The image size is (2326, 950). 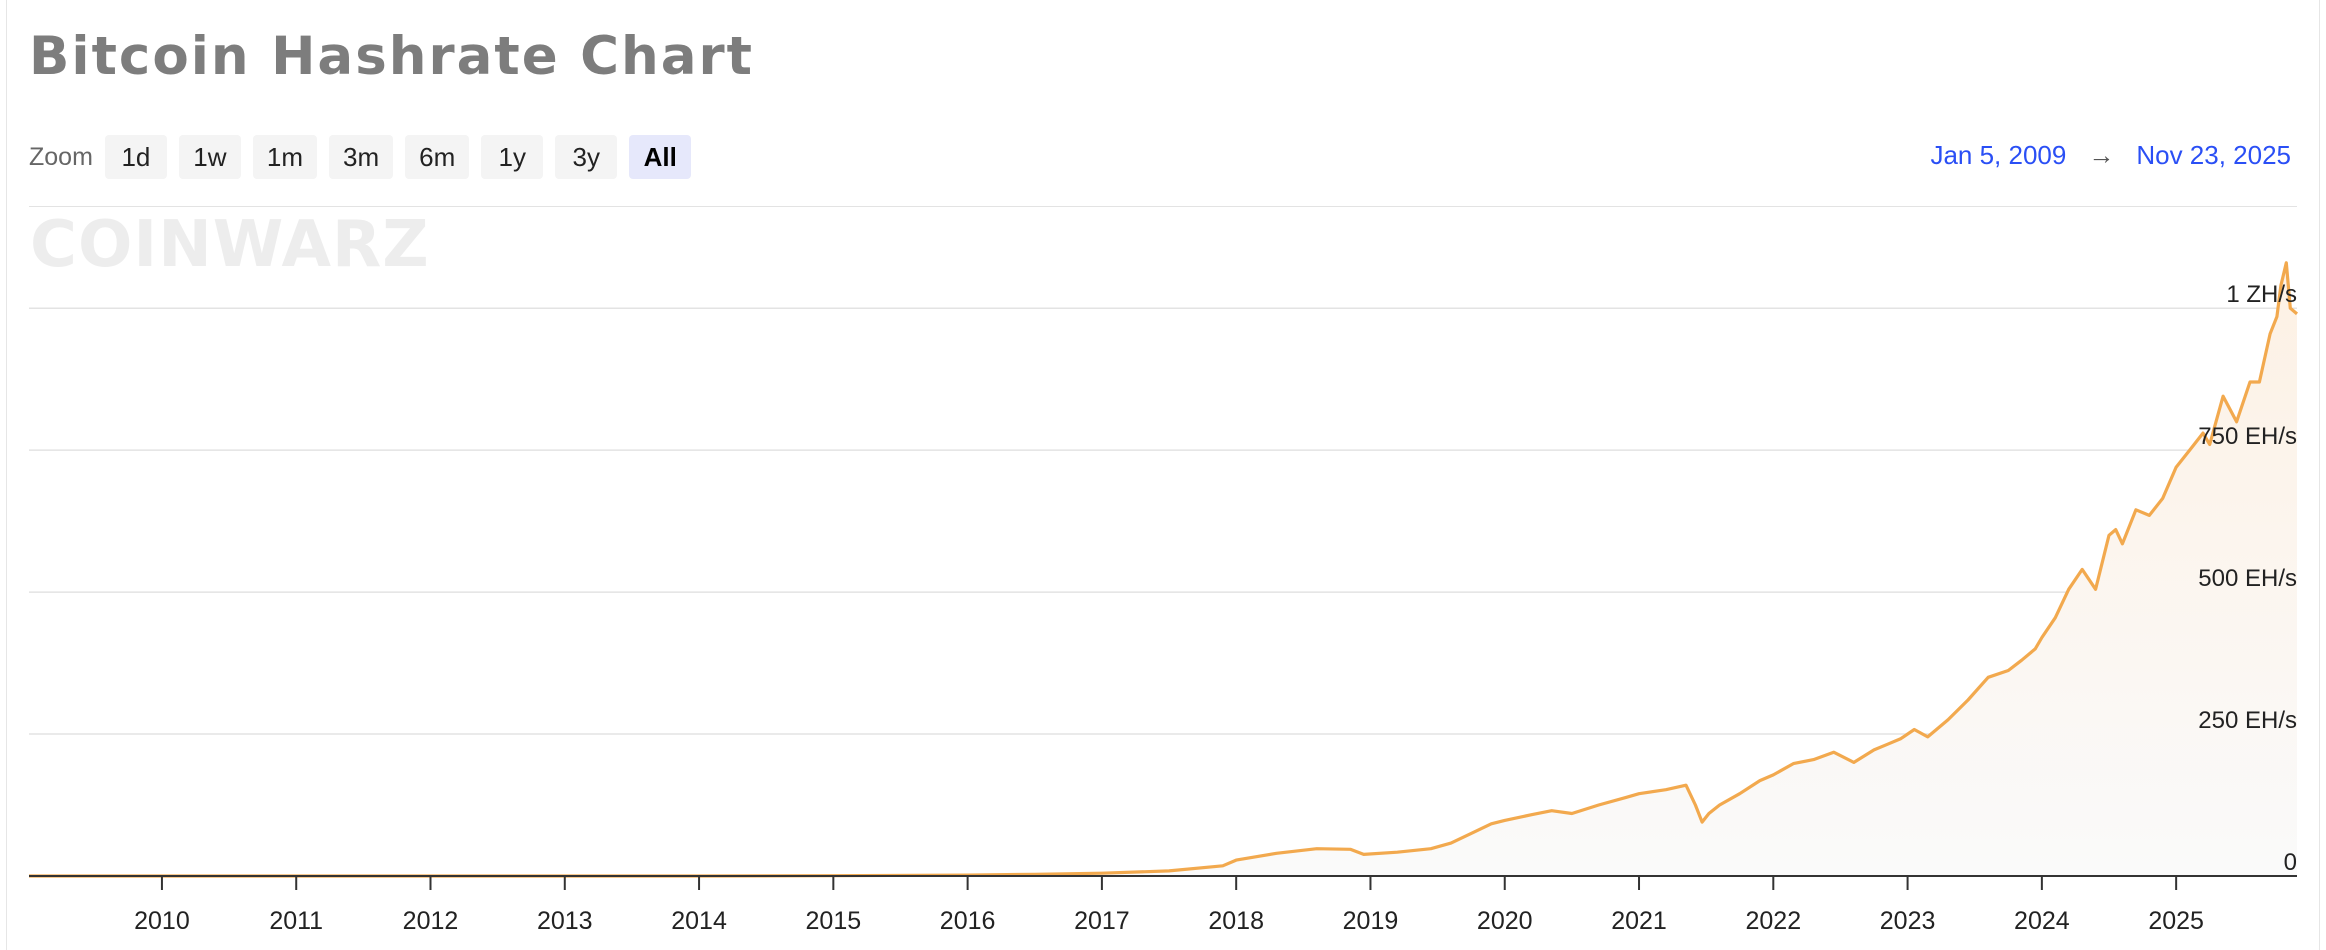 I want to click on y-tick-label: 750 EH/s, so click(x=2247, y=436).